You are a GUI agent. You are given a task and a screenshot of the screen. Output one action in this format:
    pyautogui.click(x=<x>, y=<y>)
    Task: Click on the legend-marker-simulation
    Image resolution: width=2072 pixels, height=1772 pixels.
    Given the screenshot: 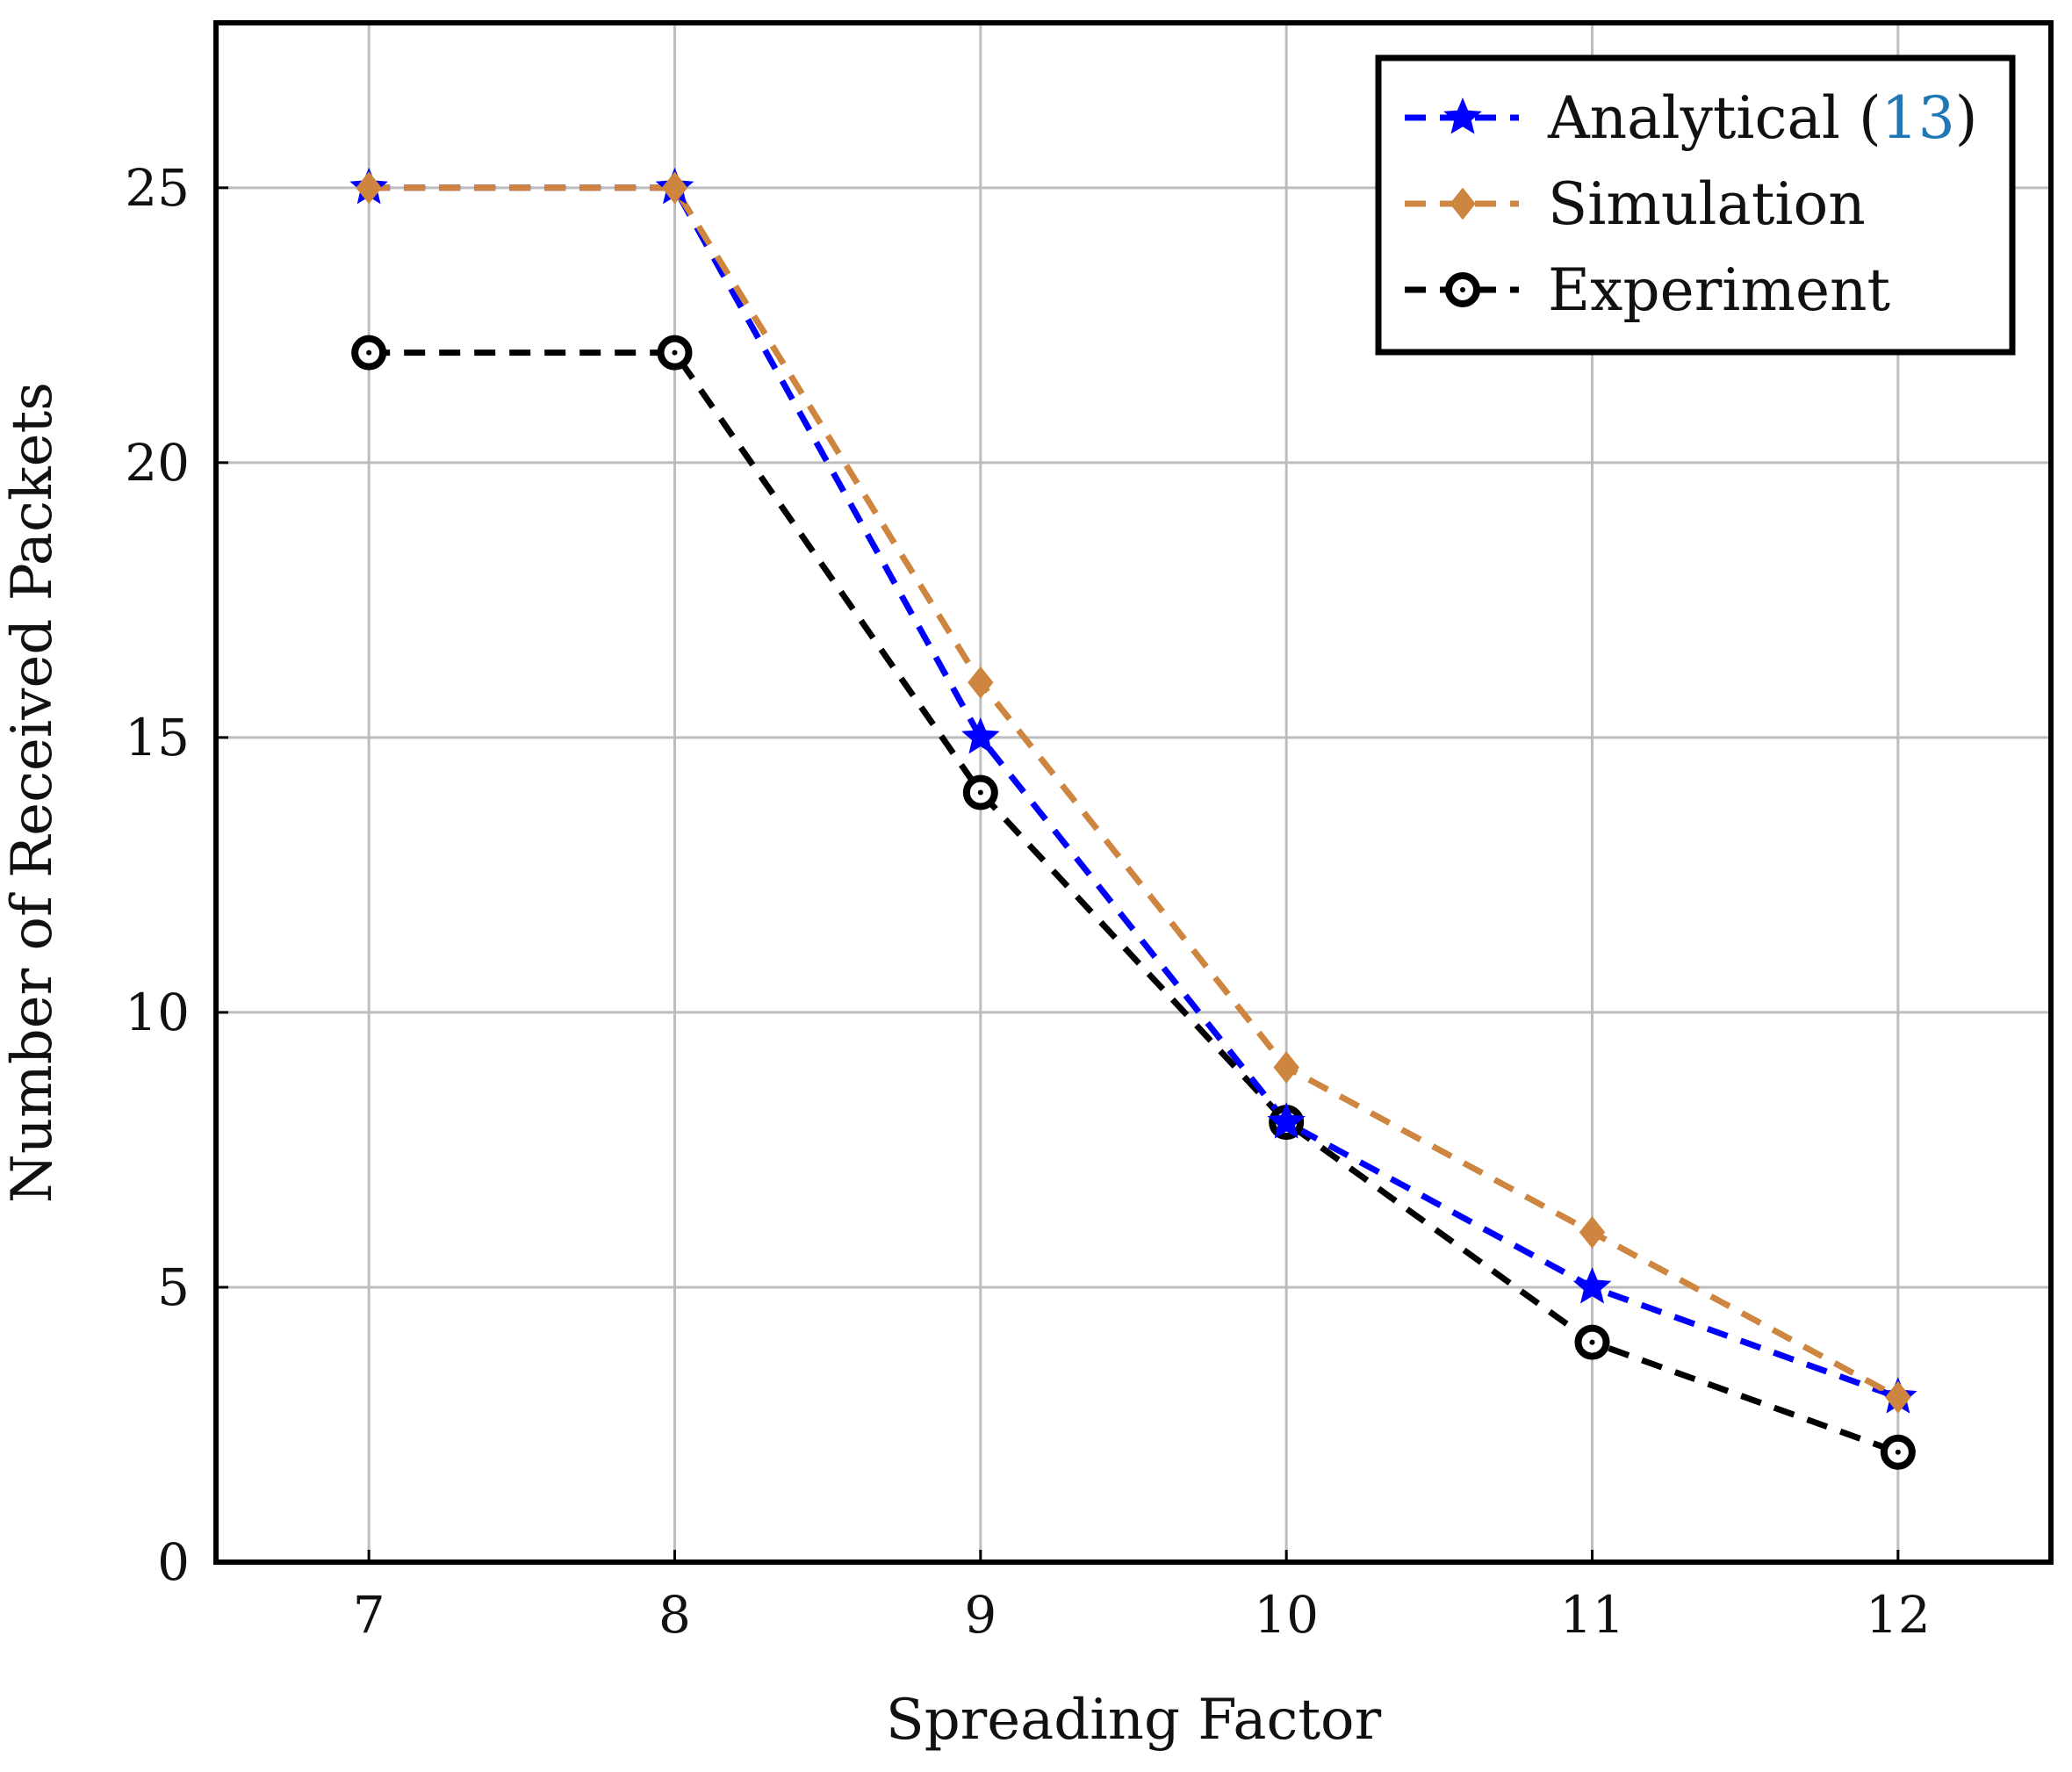 What is the action you would take?
    pyautogui.click(x=1463, y=203)
    